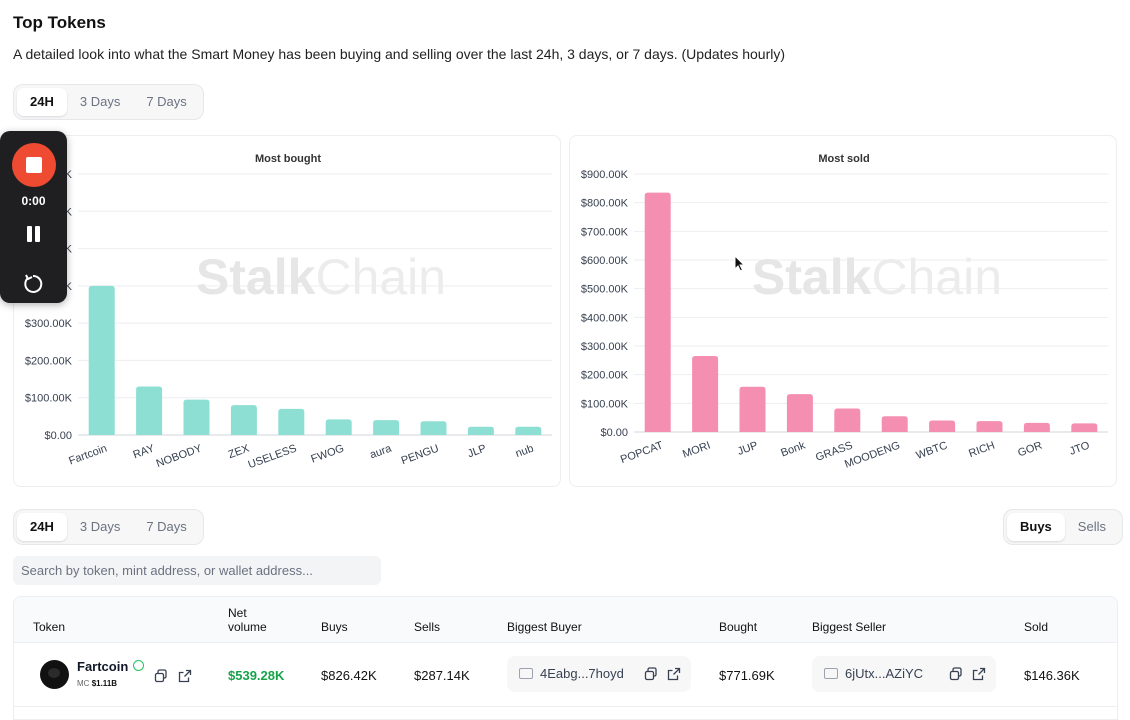  Describe the element at coordinates (1036, 527) in the screenshot. I see `tab-buys: Buys` at that location.